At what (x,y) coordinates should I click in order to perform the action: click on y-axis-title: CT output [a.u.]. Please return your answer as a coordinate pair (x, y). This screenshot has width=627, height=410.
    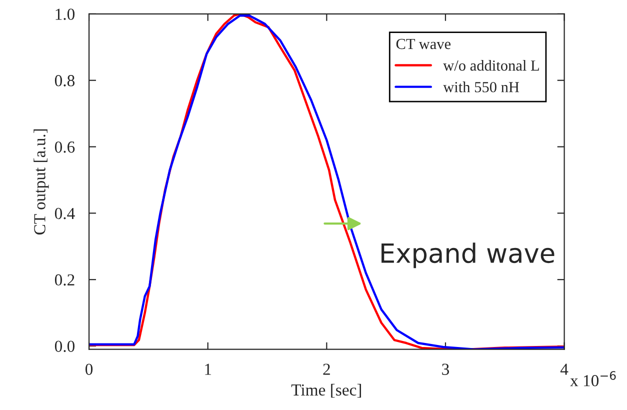
    Looking at the image, I should click on (41, 181).